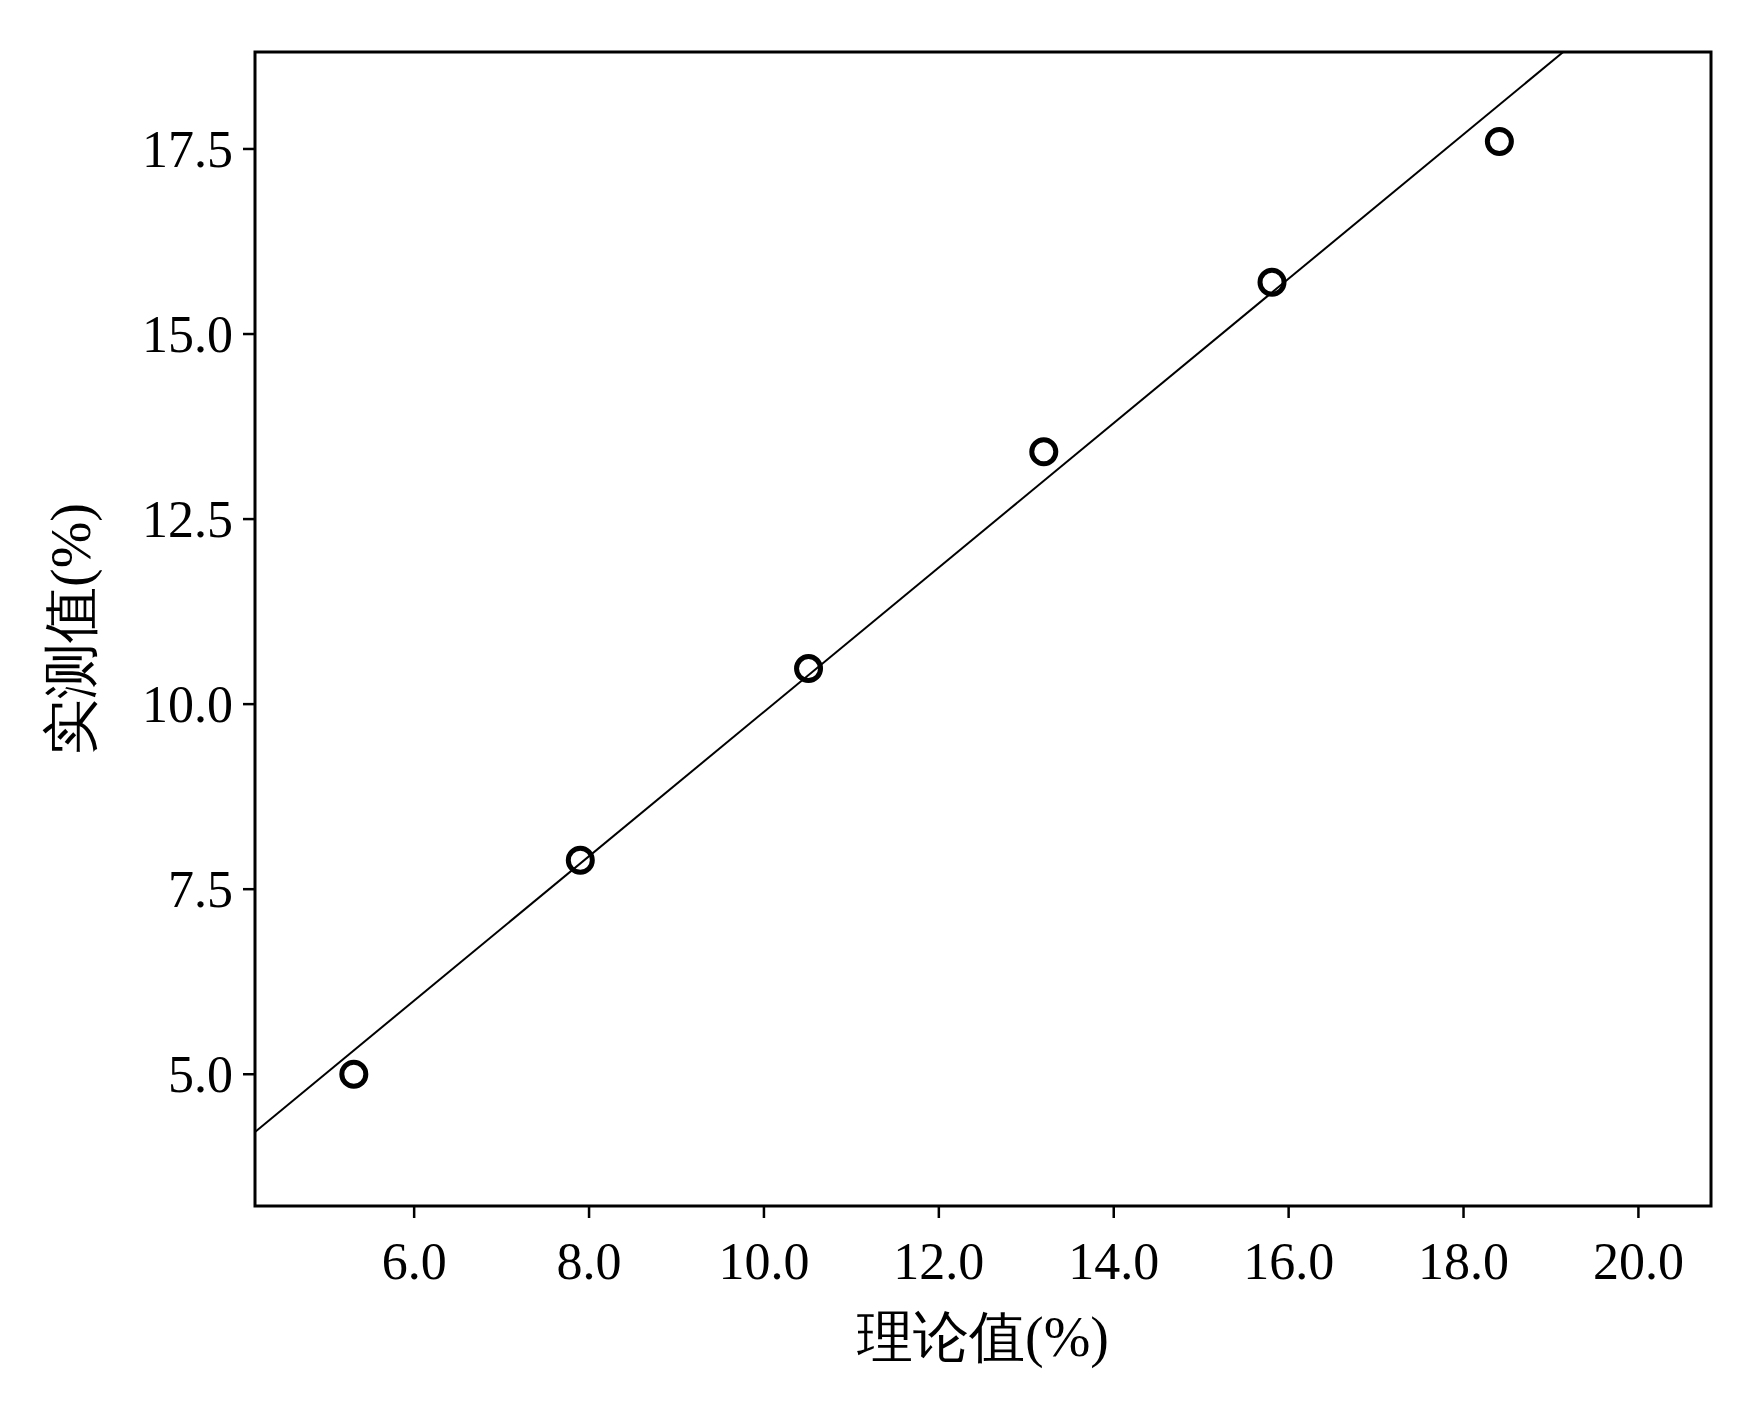  What do you see at coordinates (1289, 1261) in the screenshot?
I see `x-tick-label: 16.0` at bounding box center [1289, 1261].